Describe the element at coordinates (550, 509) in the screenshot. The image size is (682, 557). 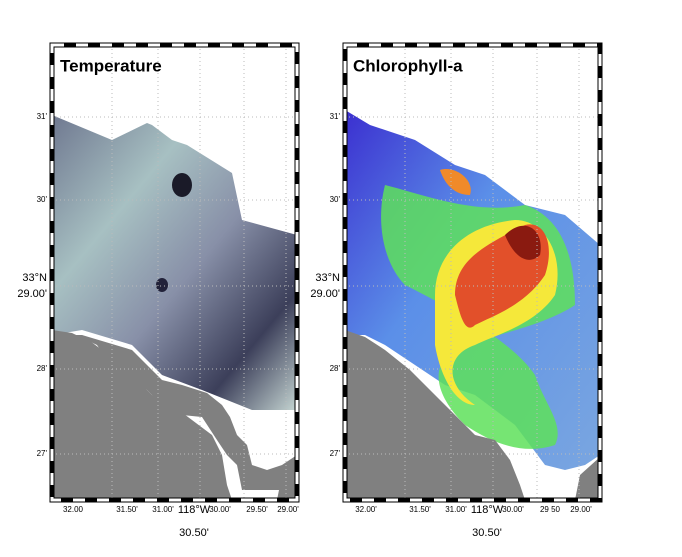
I see `x-label: 29 50` at that location.